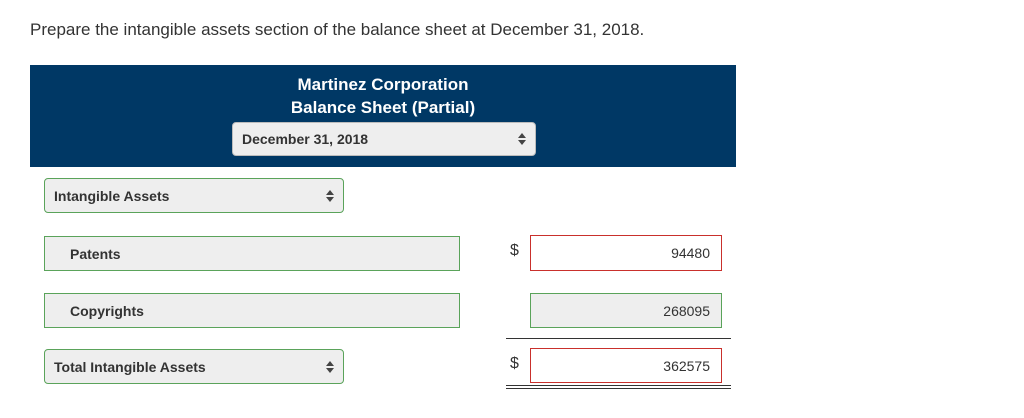 This screenshot has height=418, width=1024. I want to click on company-name: Martinez Corporation, so click(383, 84).